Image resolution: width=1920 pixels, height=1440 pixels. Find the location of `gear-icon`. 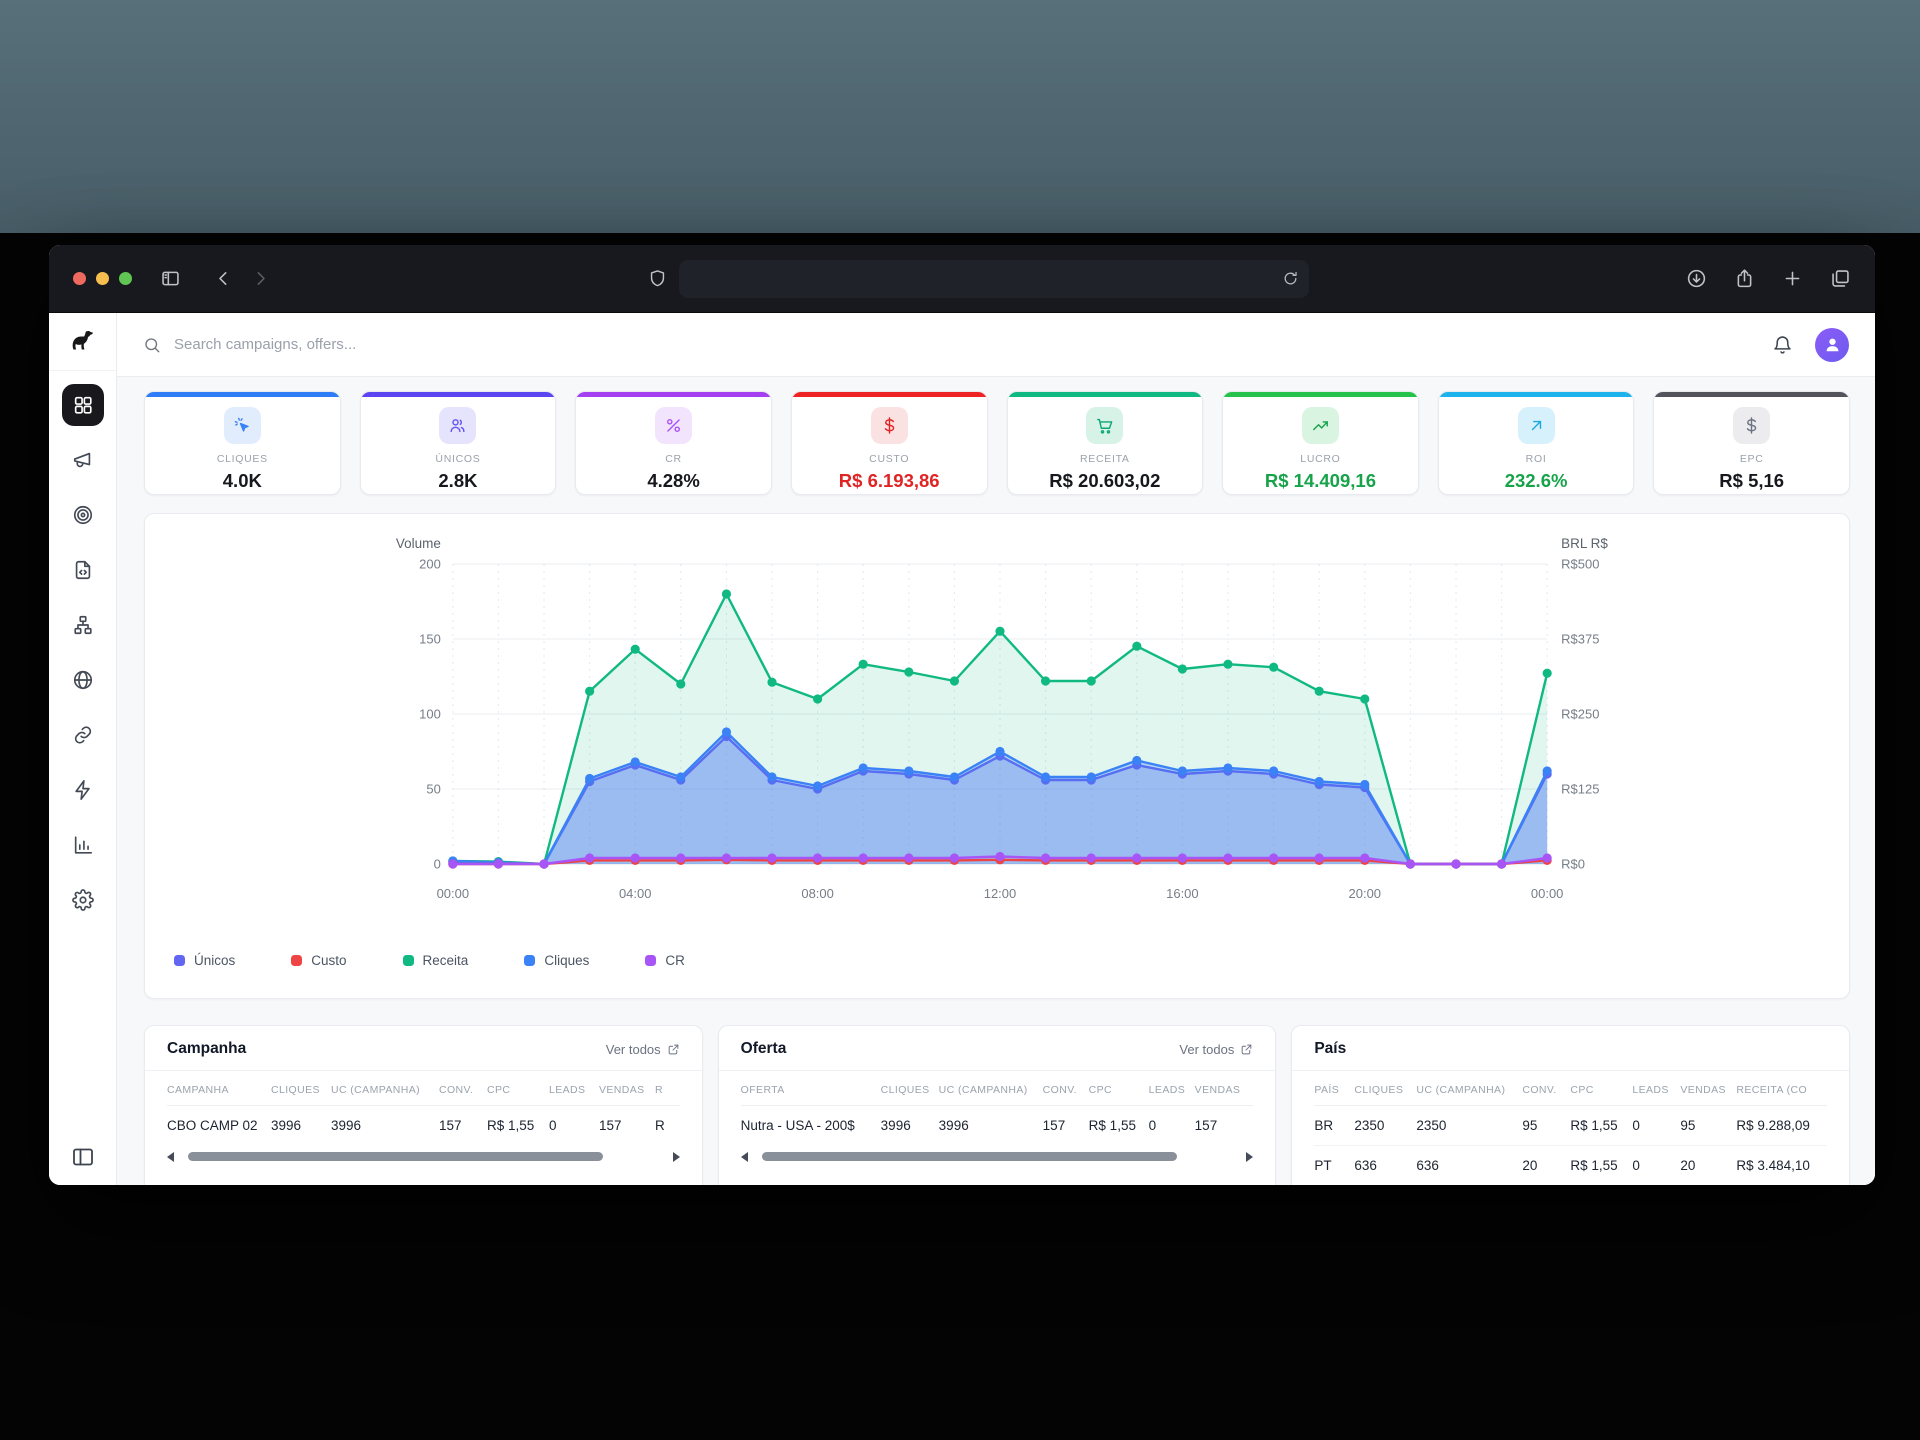

gear-icon is located at coordinates (82, 900).